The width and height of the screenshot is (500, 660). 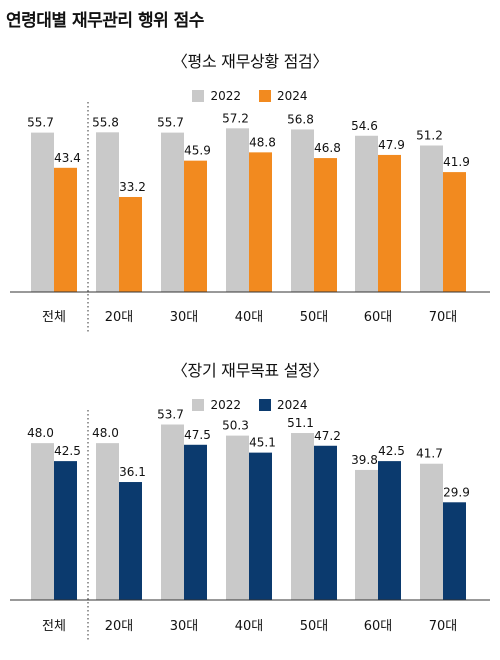 I want to click on chart-title: 〈평소 재무상황 점검〉, so click(x=250, y=61).